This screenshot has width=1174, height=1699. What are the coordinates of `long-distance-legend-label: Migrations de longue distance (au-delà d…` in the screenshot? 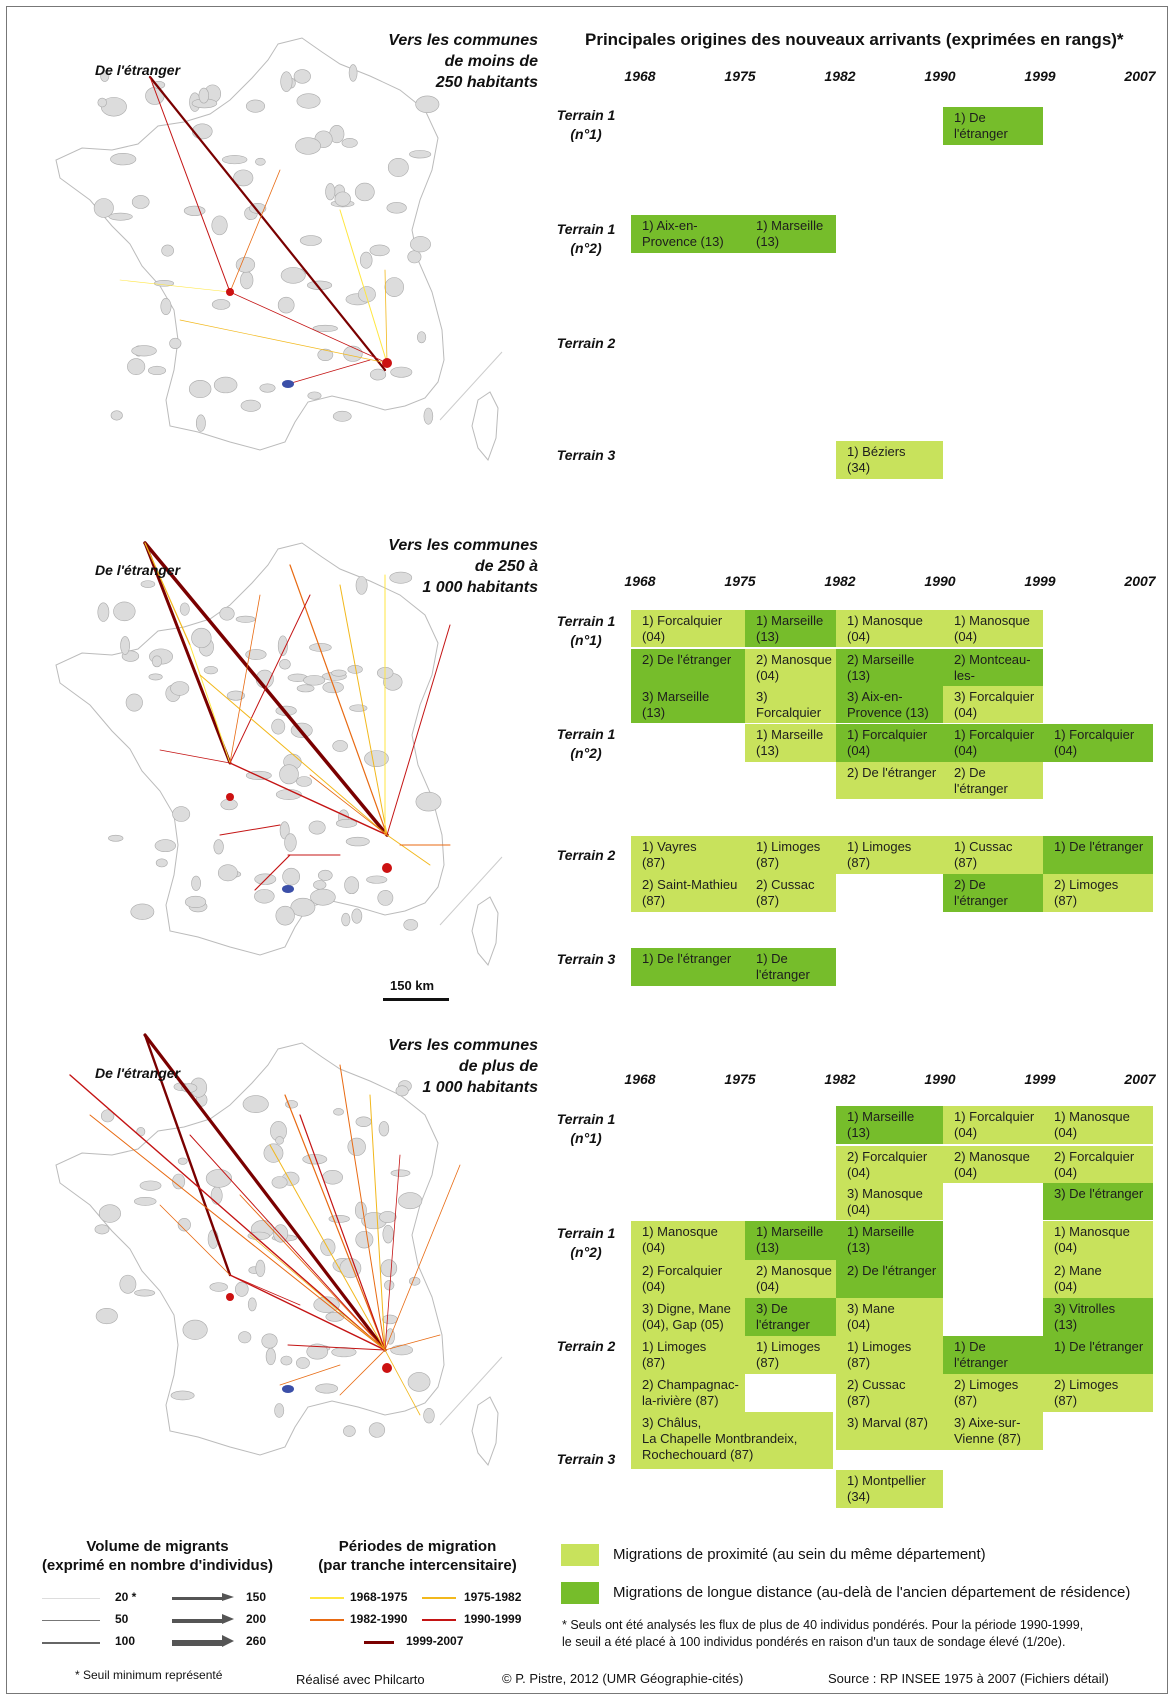 It's located at (872, 1592).